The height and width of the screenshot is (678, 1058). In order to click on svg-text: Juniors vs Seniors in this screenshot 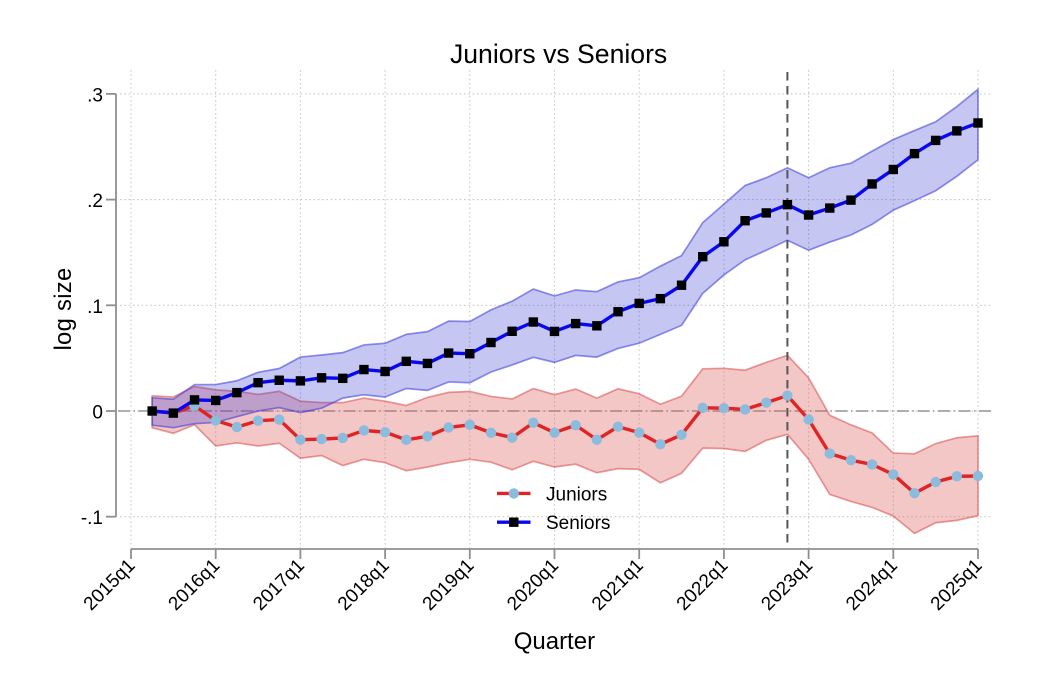, I will do `click(558, 54)`.